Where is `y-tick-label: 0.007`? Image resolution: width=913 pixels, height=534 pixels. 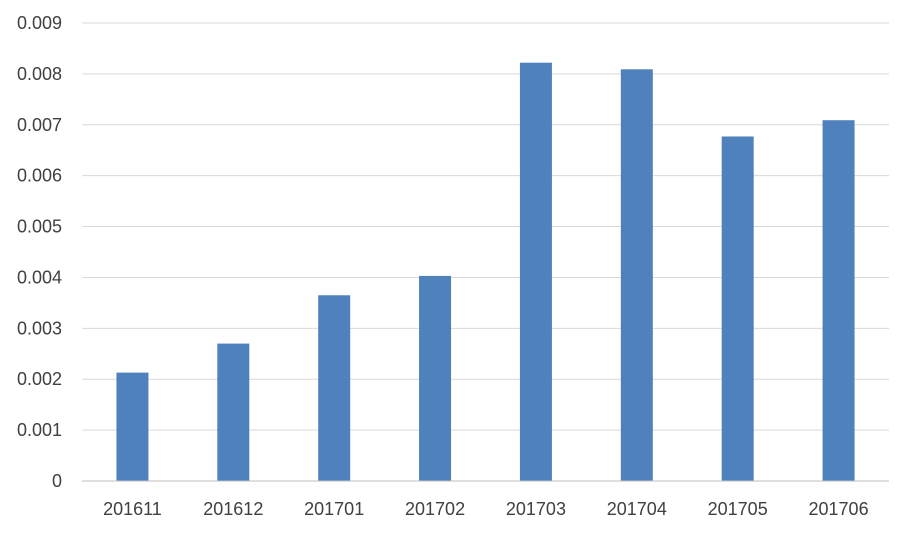 y-tick-label: 0.007 is located at coordinates (39, 125).